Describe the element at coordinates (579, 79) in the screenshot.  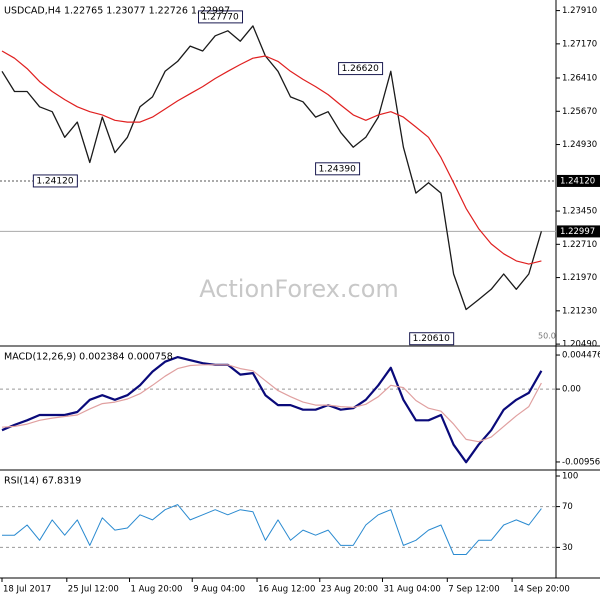
I see `y-tick-label: 1.26410` at that location.